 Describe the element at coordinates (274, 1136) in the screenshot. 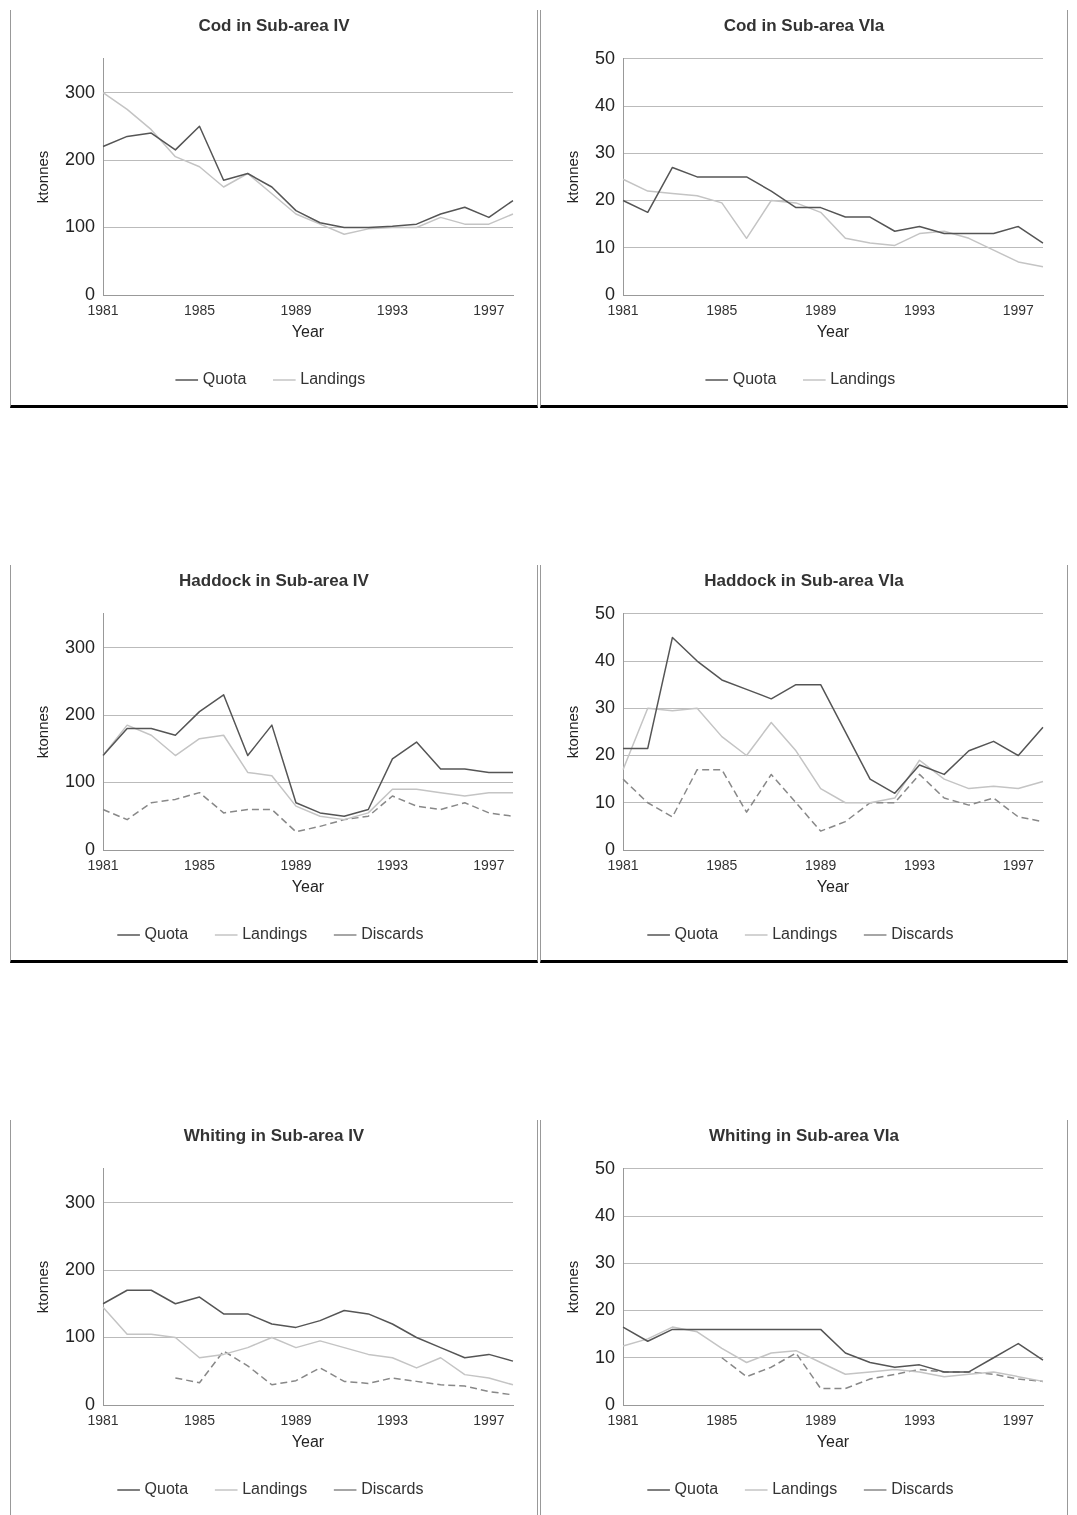

I see `chart-title: Whiting in Sub-area IV` at that location.